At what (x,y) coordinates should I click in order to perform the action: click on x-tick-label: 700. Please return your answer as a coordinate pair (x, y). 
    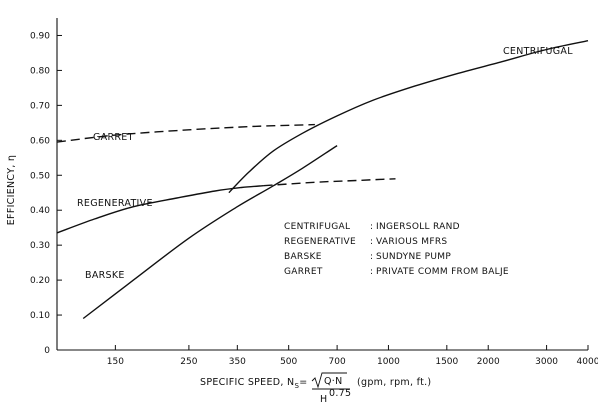
    Looking at the image, I should click on (337, 362).